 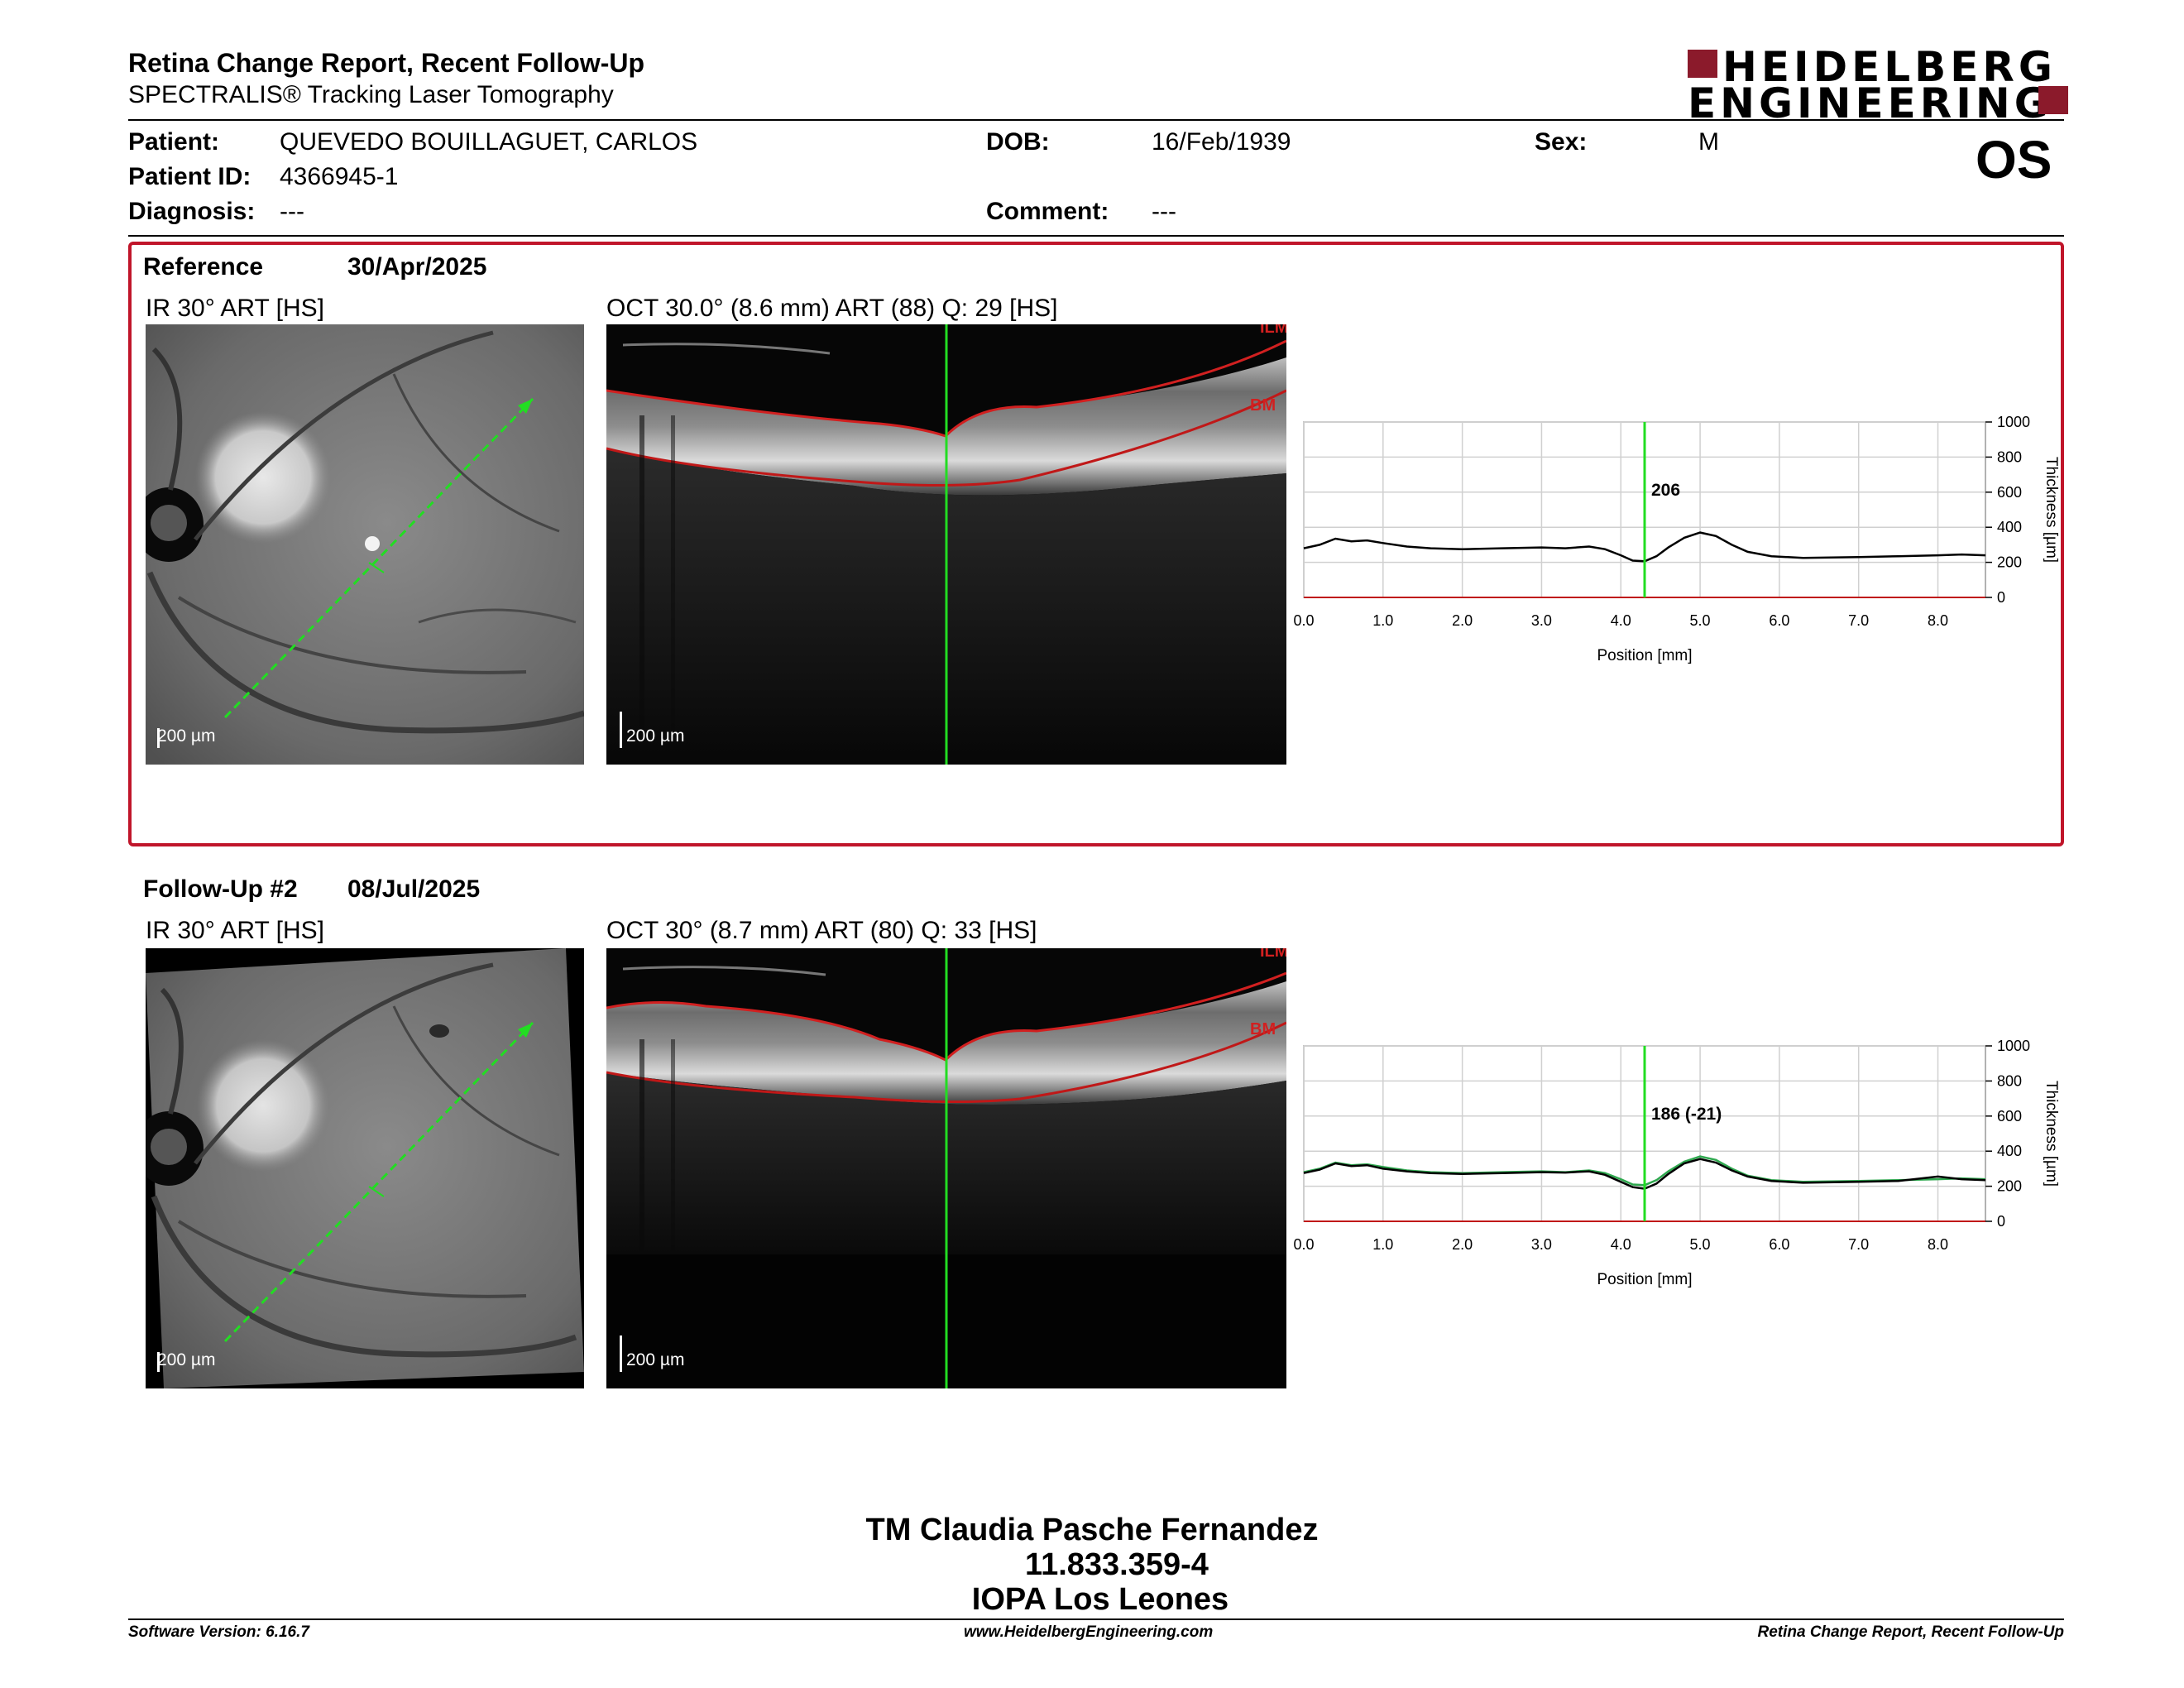 I want to click on patient-id-label: Patient ID:, so click(x=189, y=176).